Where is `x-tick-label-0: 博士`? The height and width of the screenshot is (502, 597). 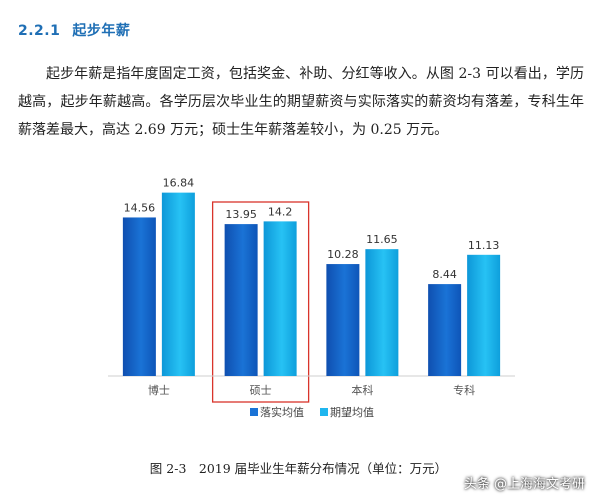 x-tick-label-0: 博士 is located at coordinates (159, 390).